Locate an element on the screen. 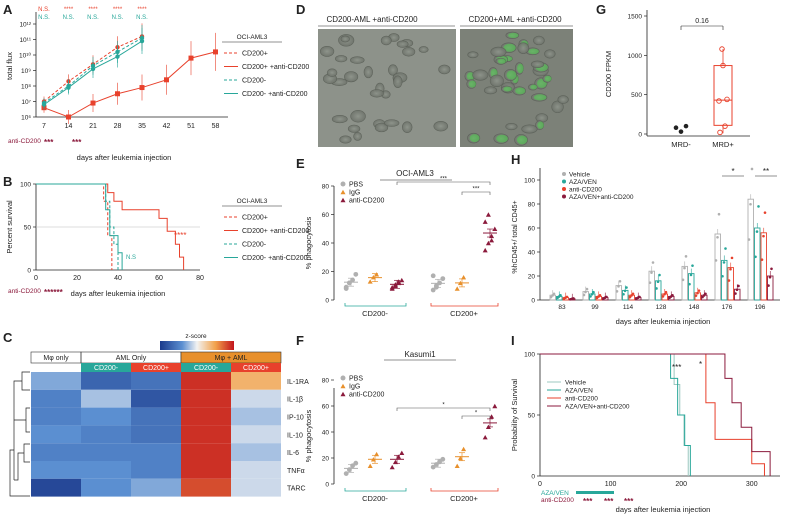 This screenshot has height=517, width=787. a-legend-label: CD200+ +anti-CD200 is located at coordinates (275, 67).